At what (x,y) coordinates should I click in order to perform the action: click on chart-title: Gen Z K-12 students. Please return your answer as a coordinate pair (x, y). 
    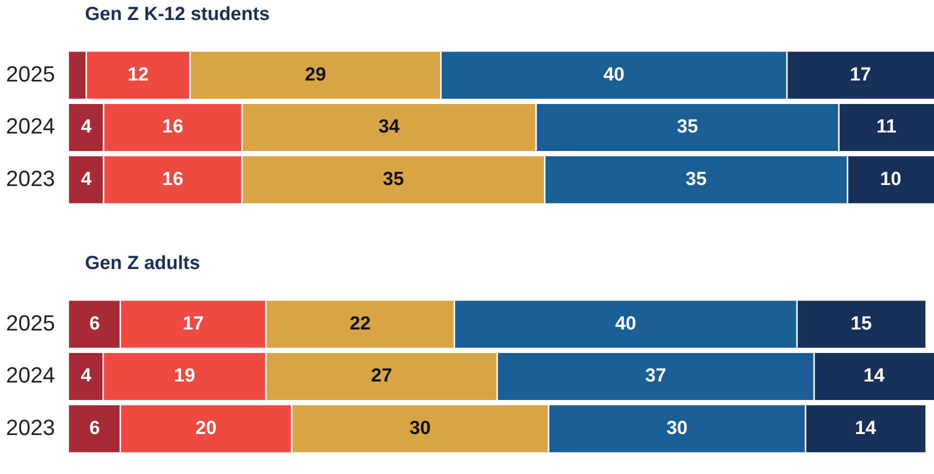
    Looking at the image, I should click on (177, 15).